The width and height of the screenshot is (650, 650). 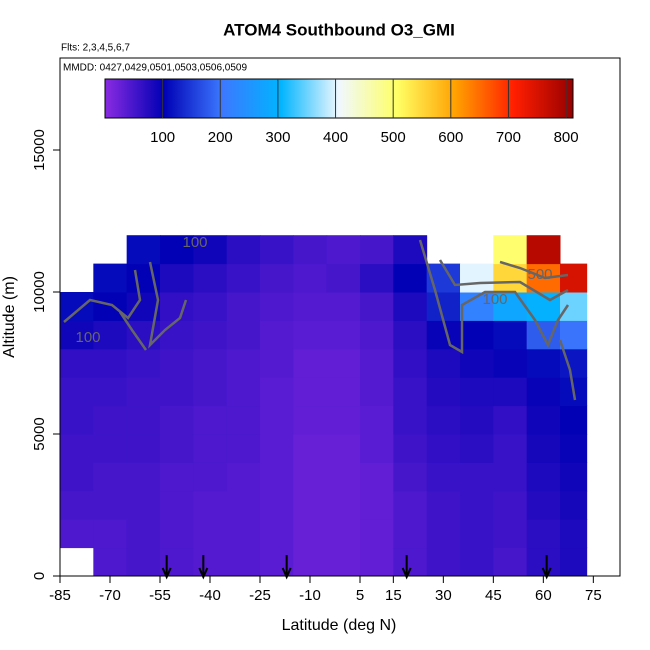 I want to click on x-tick-label: 60, so click(x=543, y=595).